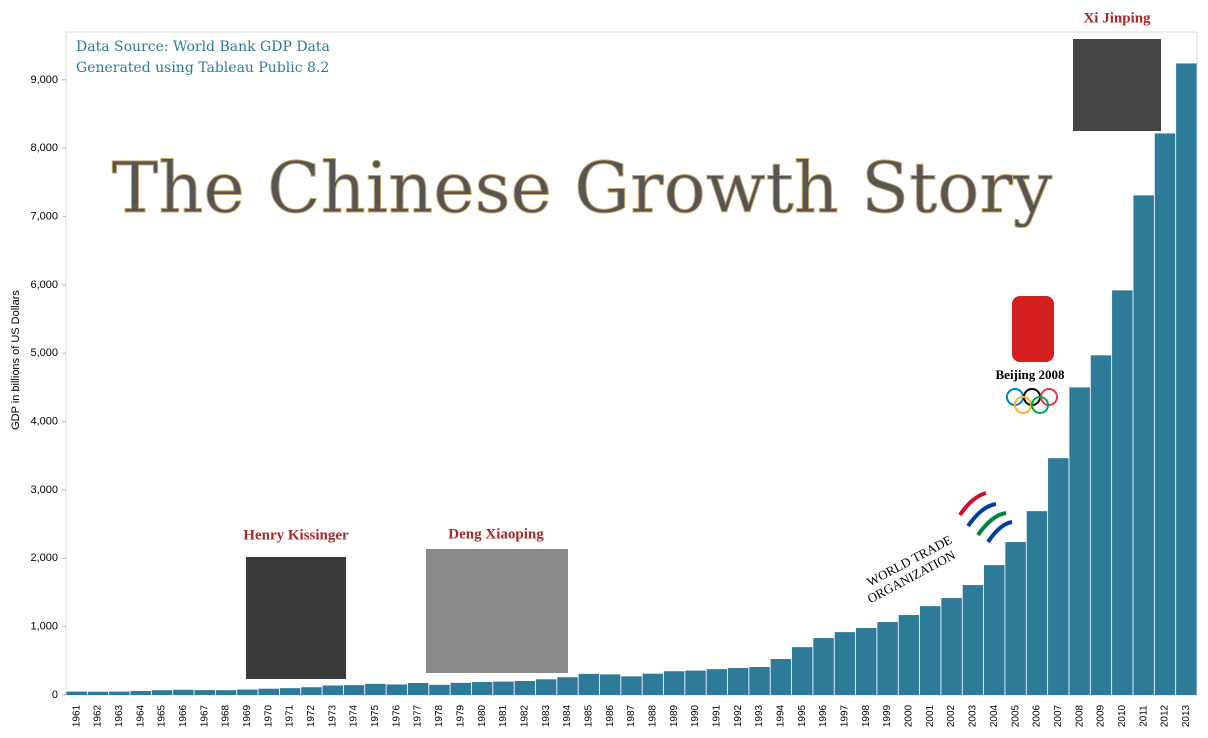 The height and width of the screenshot is (738, 1208). I want to click on x-tick-label: 1970, so click(268, 715).